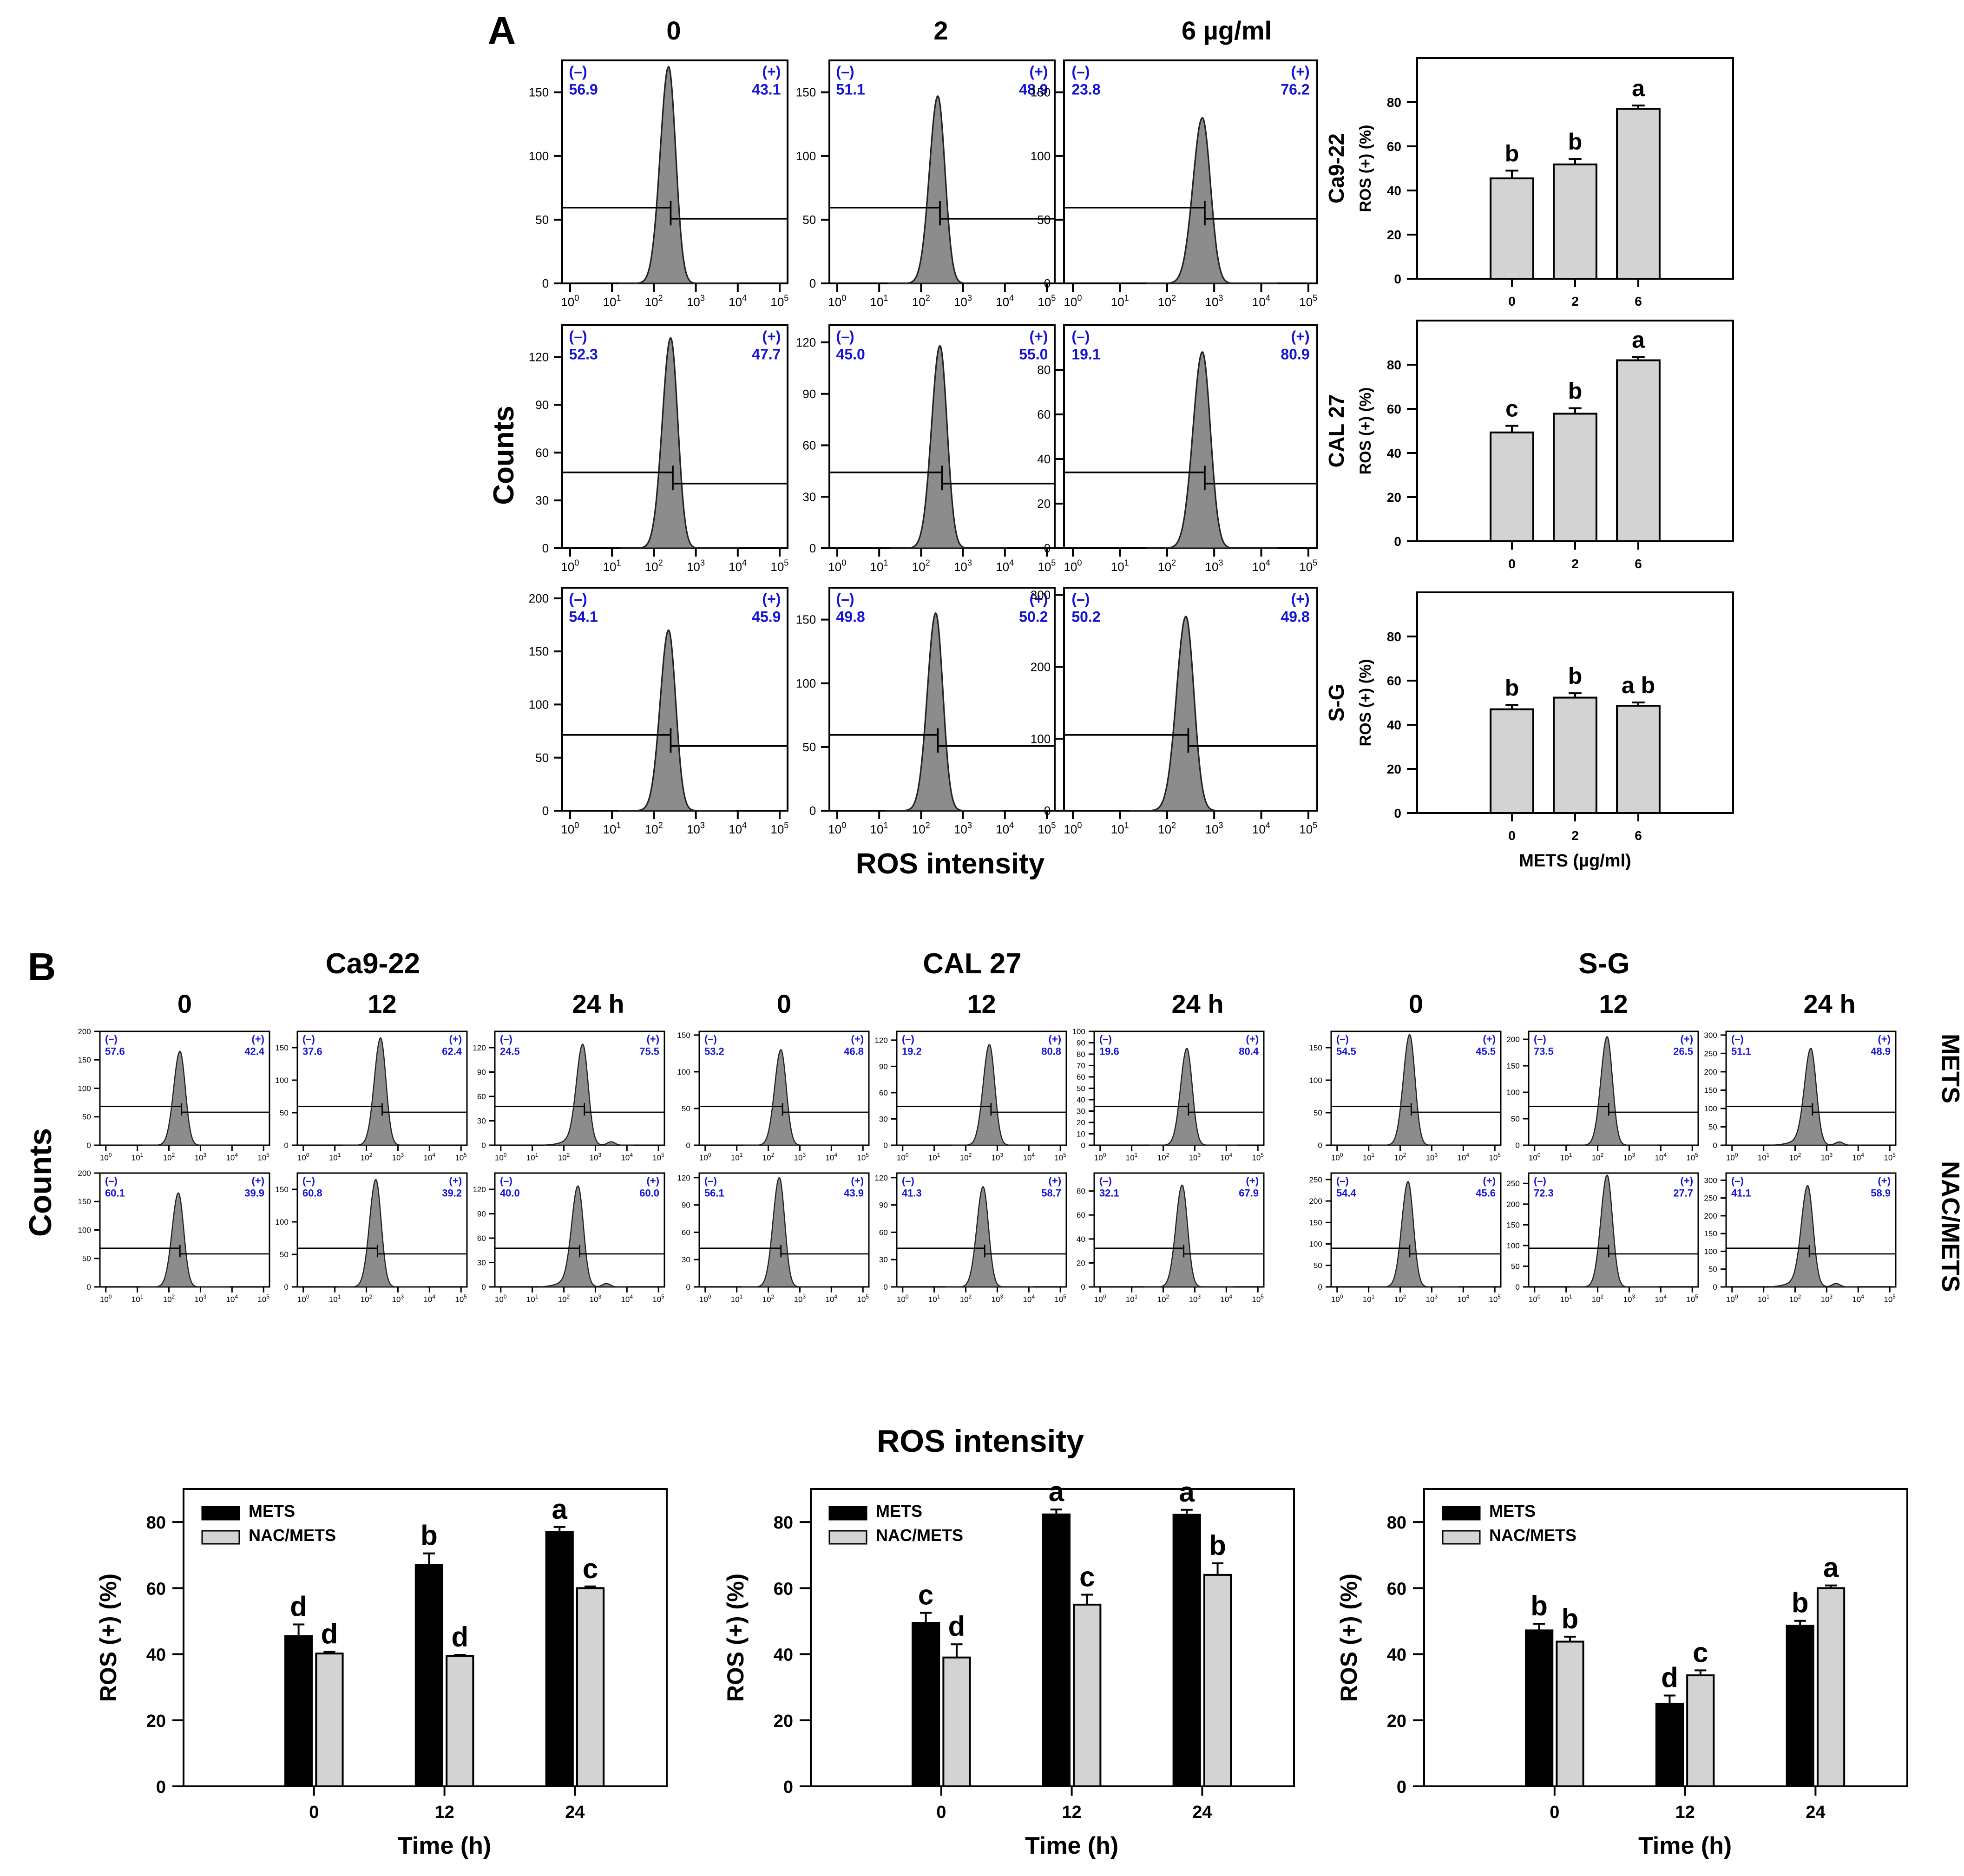  I want to click on gate-plus-percent: 60.0, so click(649, 1193).